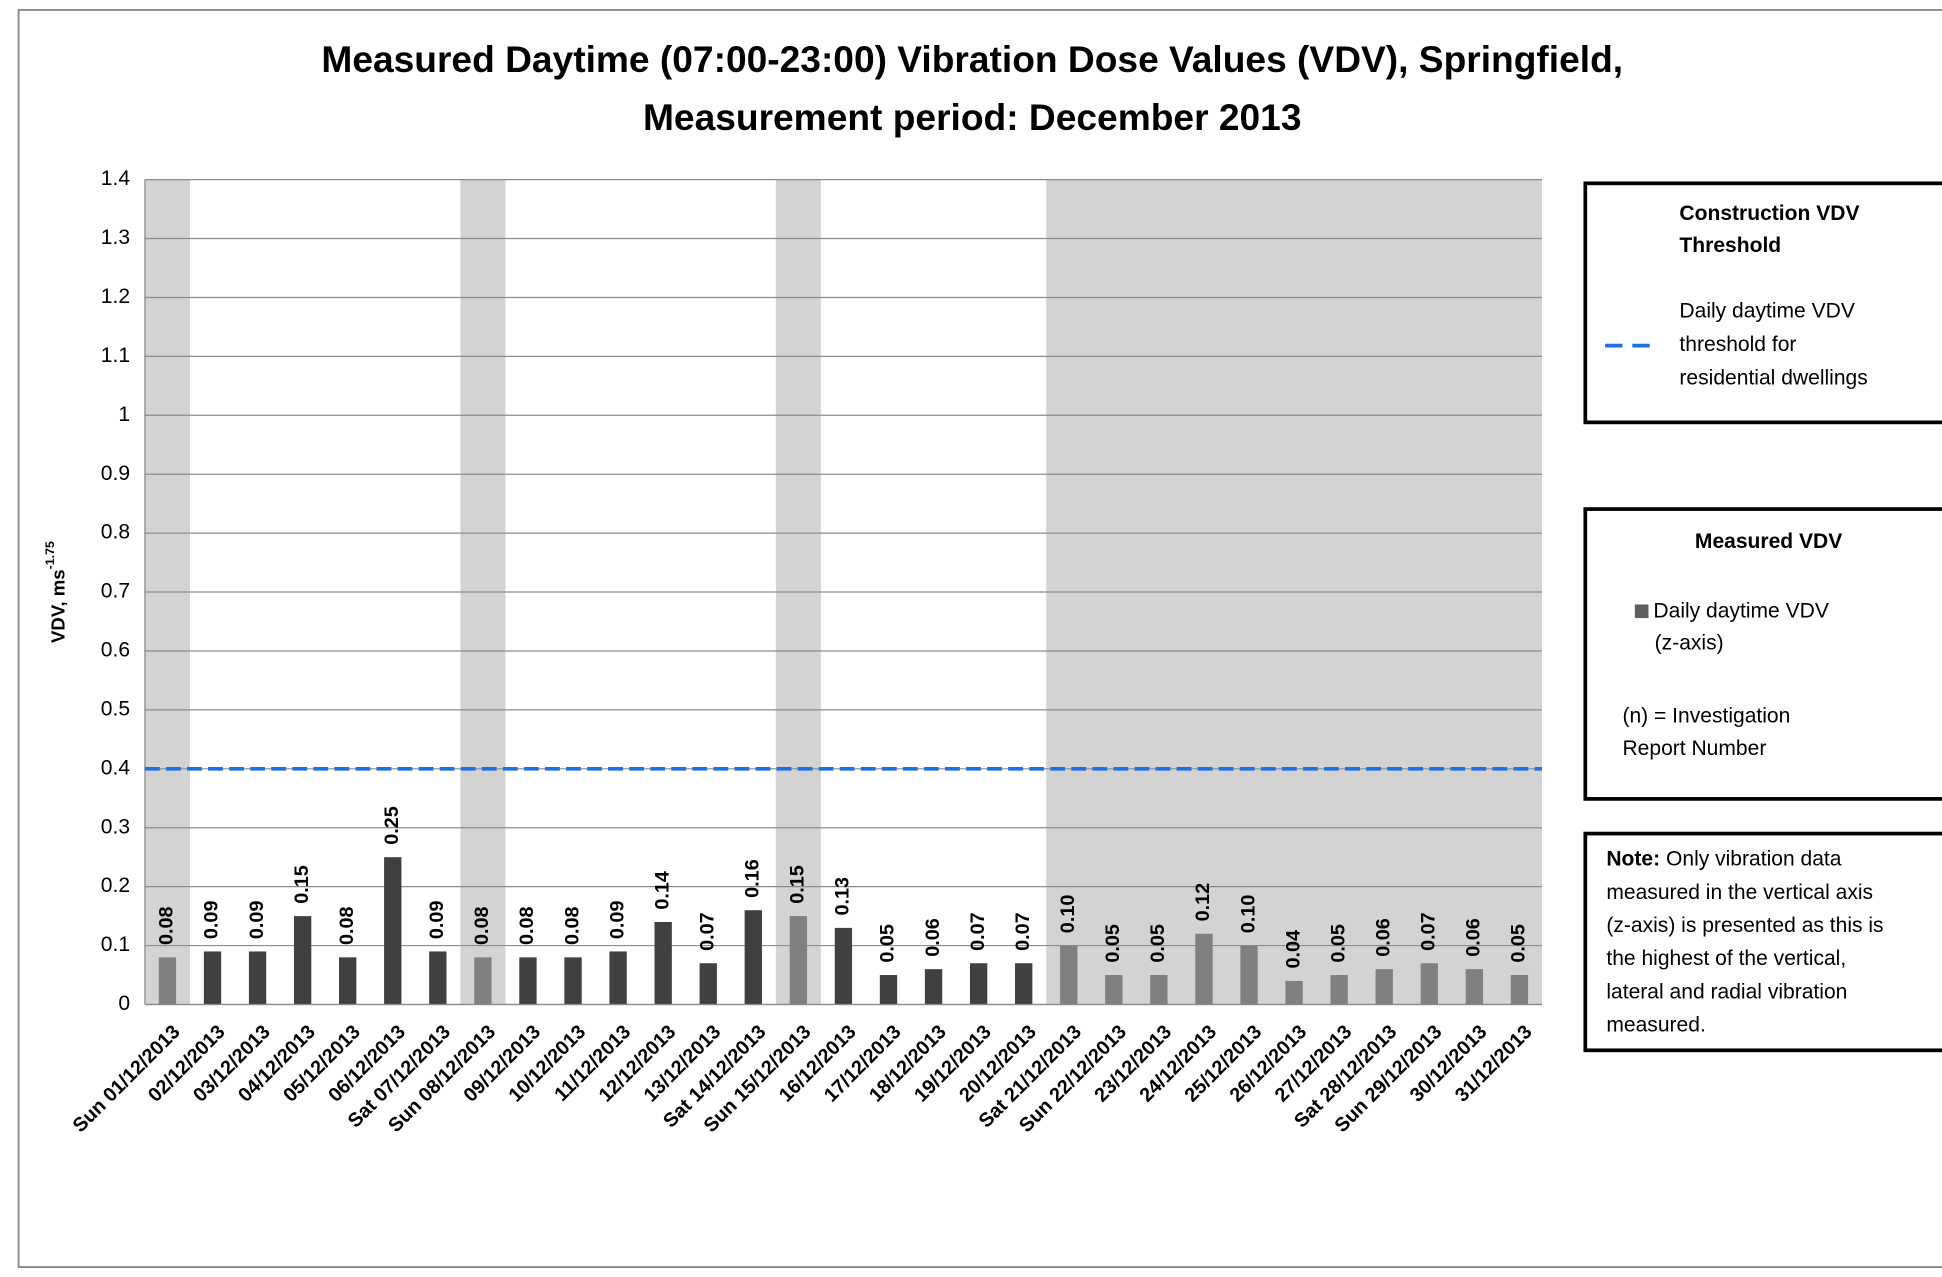  Describe the element at coordinates (115, 708) in the screenshot. I see `y-tick-label: 0.5` at that location.